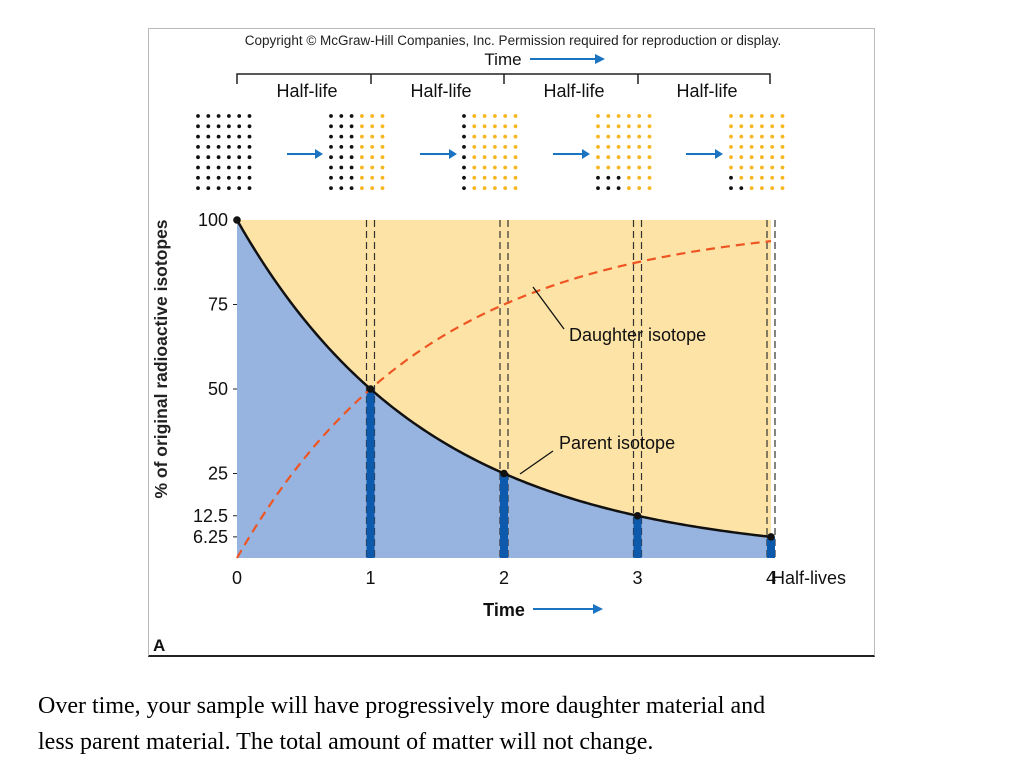 Image resolution: width=1024 pixels, height=764 pixels. I want to click on parent-data-point, so click(504, 473).